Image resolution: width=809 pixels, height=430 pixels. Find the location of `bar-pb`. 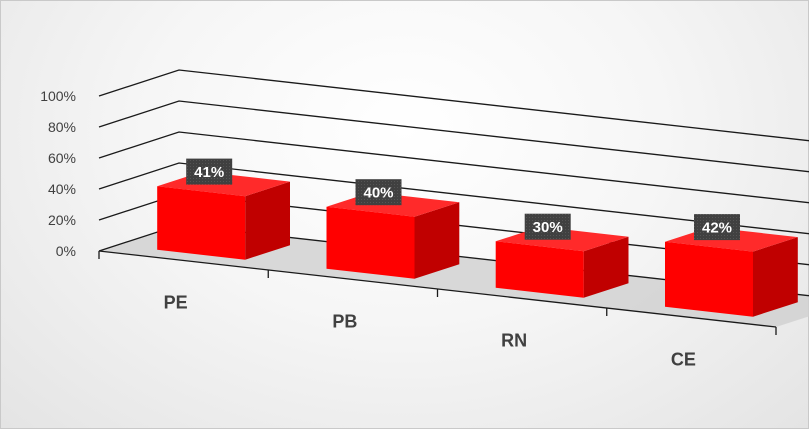

bar-pb is located at coordinates (393, 235).